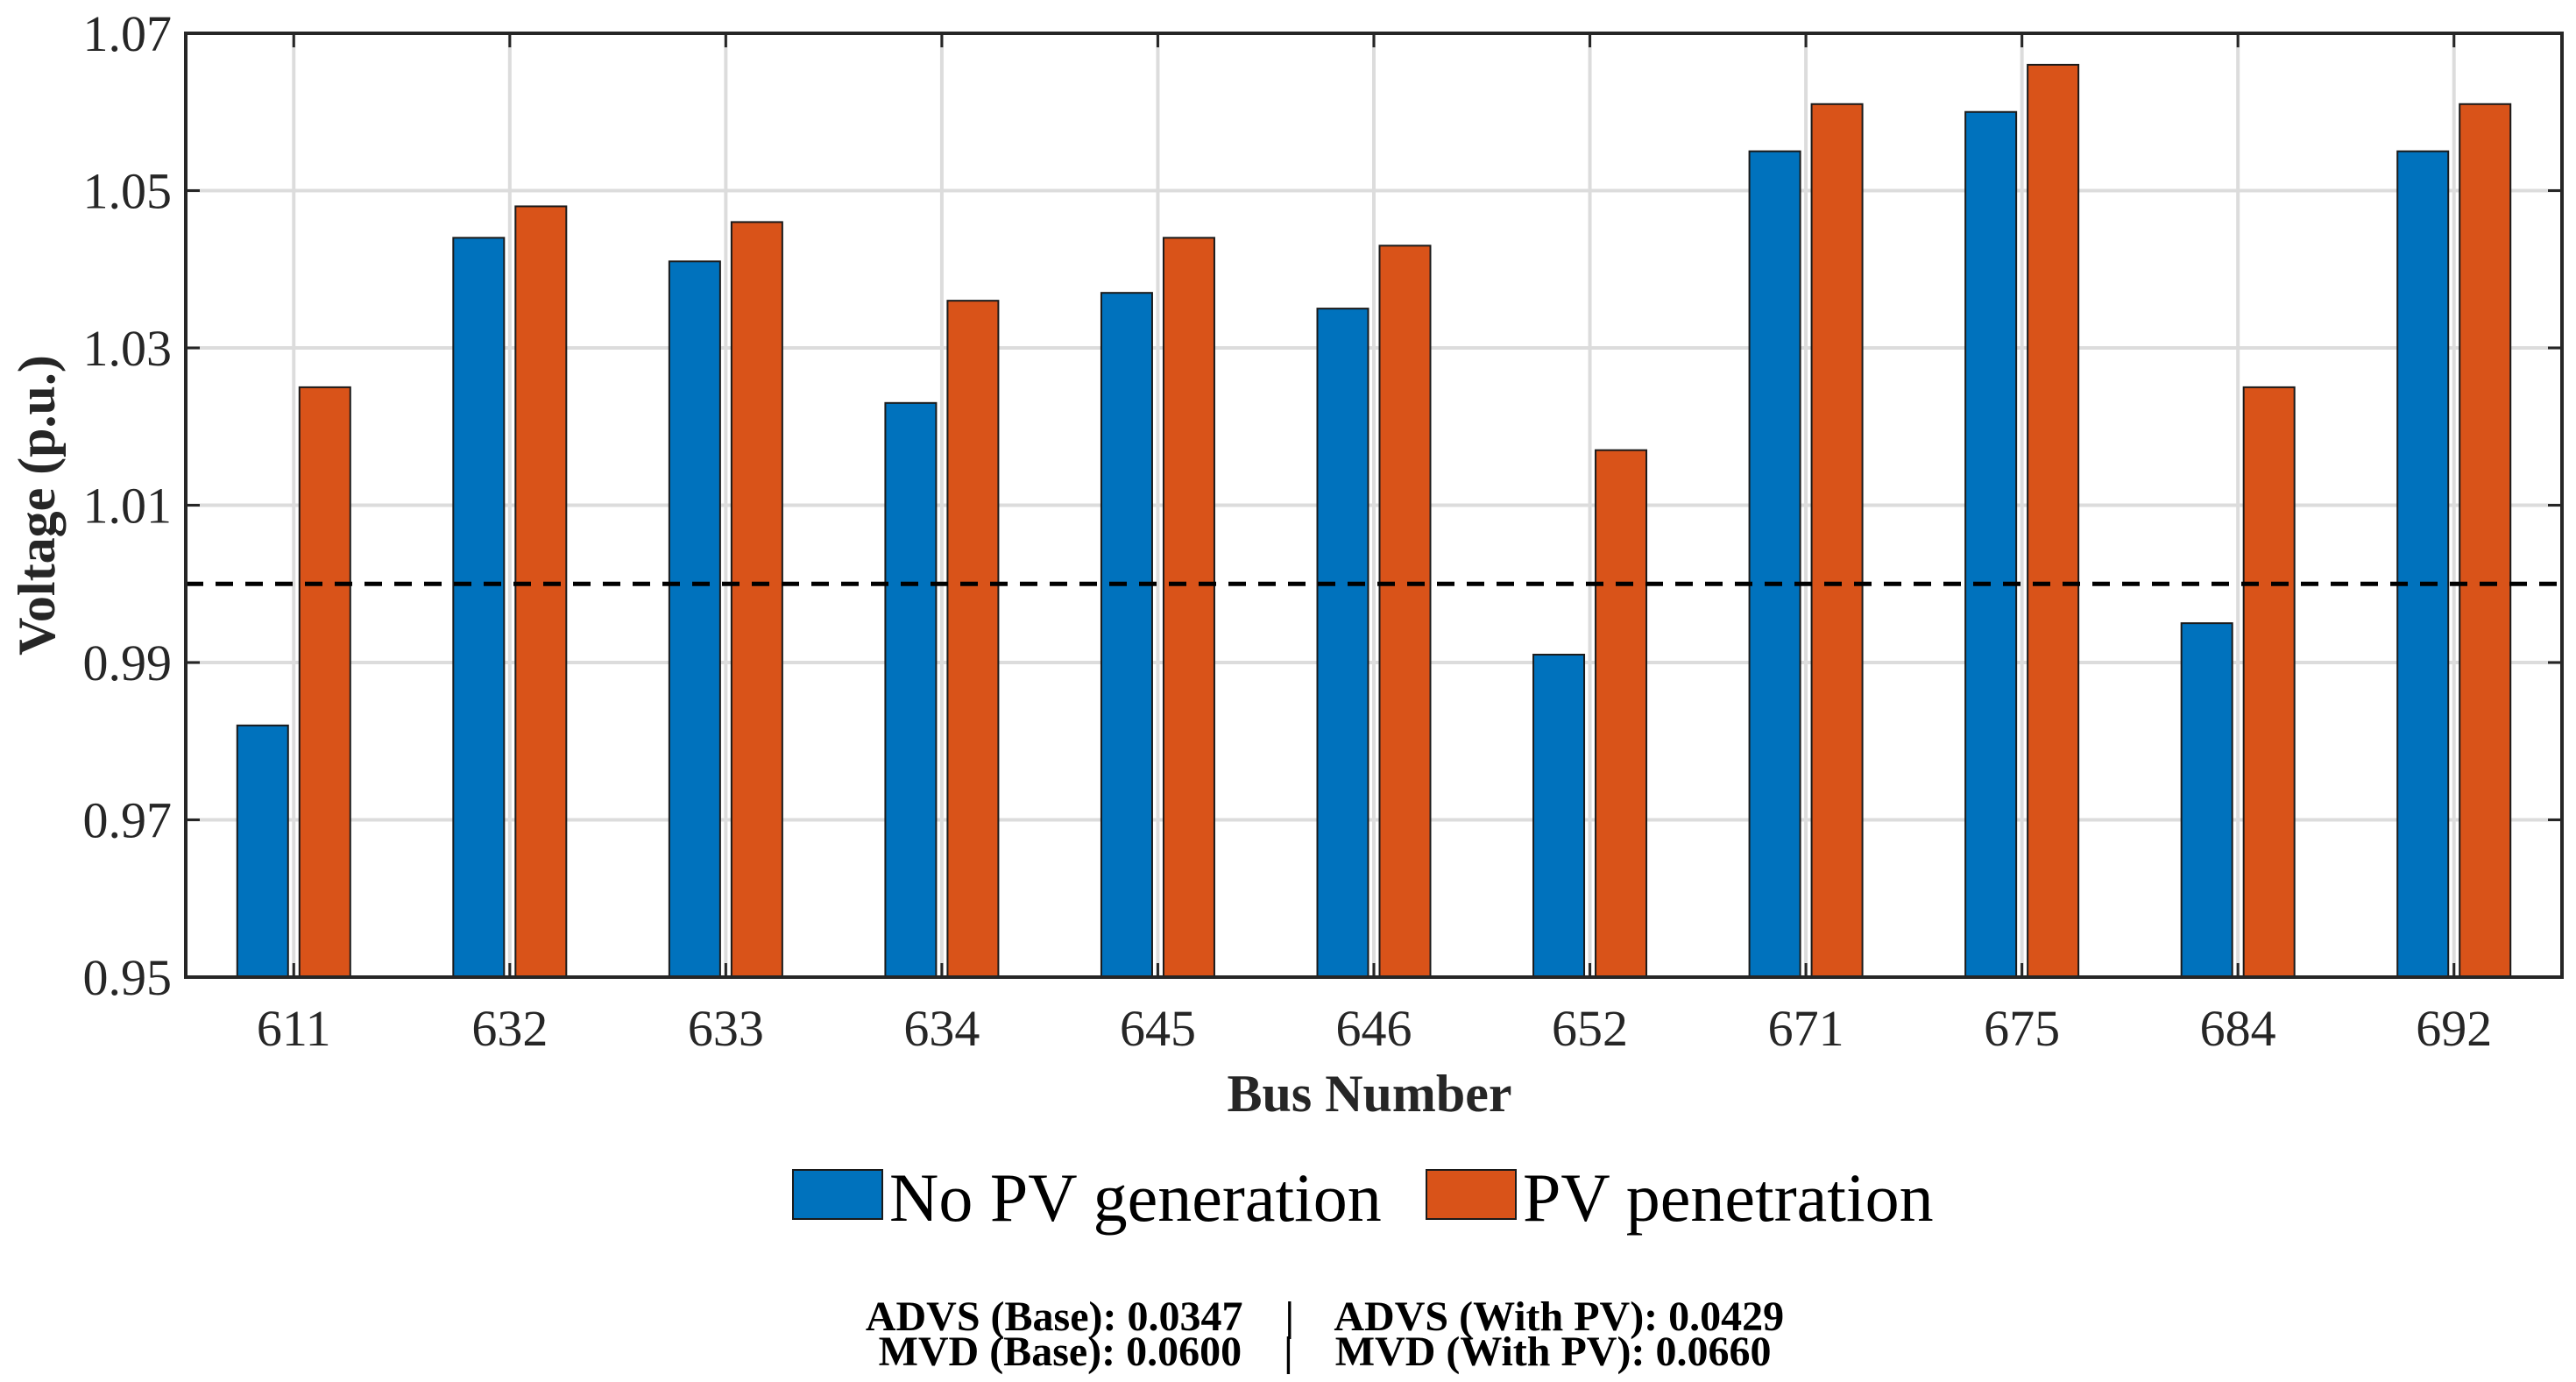  What do you see at coordinates (128, 978) in the screenshot?
I see `y-tick-label: 0.95` at bounding box center [128, 978].